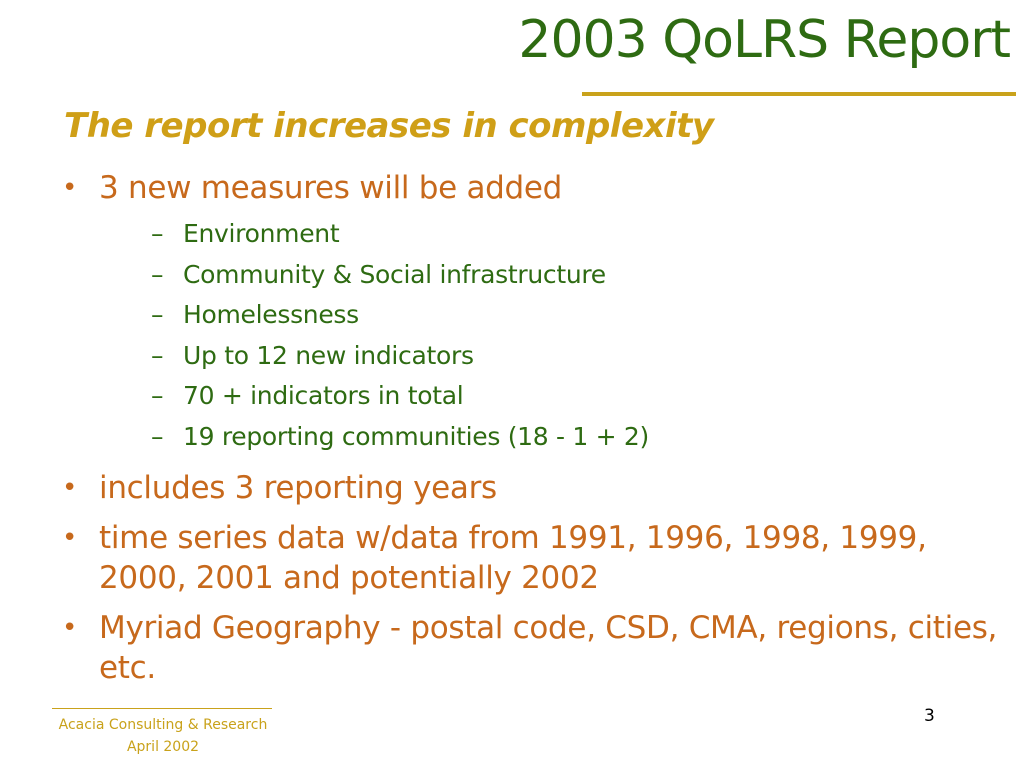 This screenshot has height=768, width=1024. Describe the element at coordinates (163, 747) in the screenshot. I see `footer-date: April 2002` at that location.